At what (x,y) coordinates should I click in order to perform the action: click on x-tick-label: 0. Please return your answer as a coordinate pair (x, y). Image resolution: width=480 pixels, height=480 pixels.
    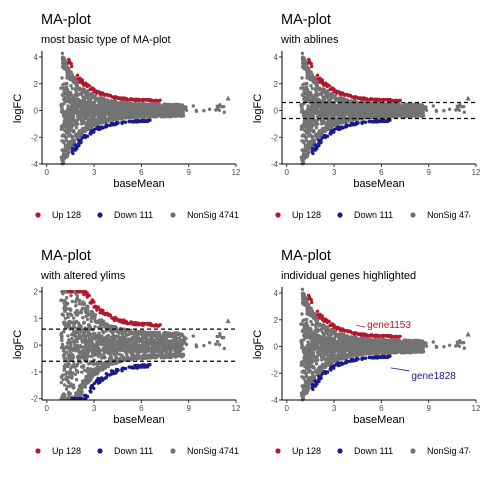
    Looking at the image, I should click on (47, 172).